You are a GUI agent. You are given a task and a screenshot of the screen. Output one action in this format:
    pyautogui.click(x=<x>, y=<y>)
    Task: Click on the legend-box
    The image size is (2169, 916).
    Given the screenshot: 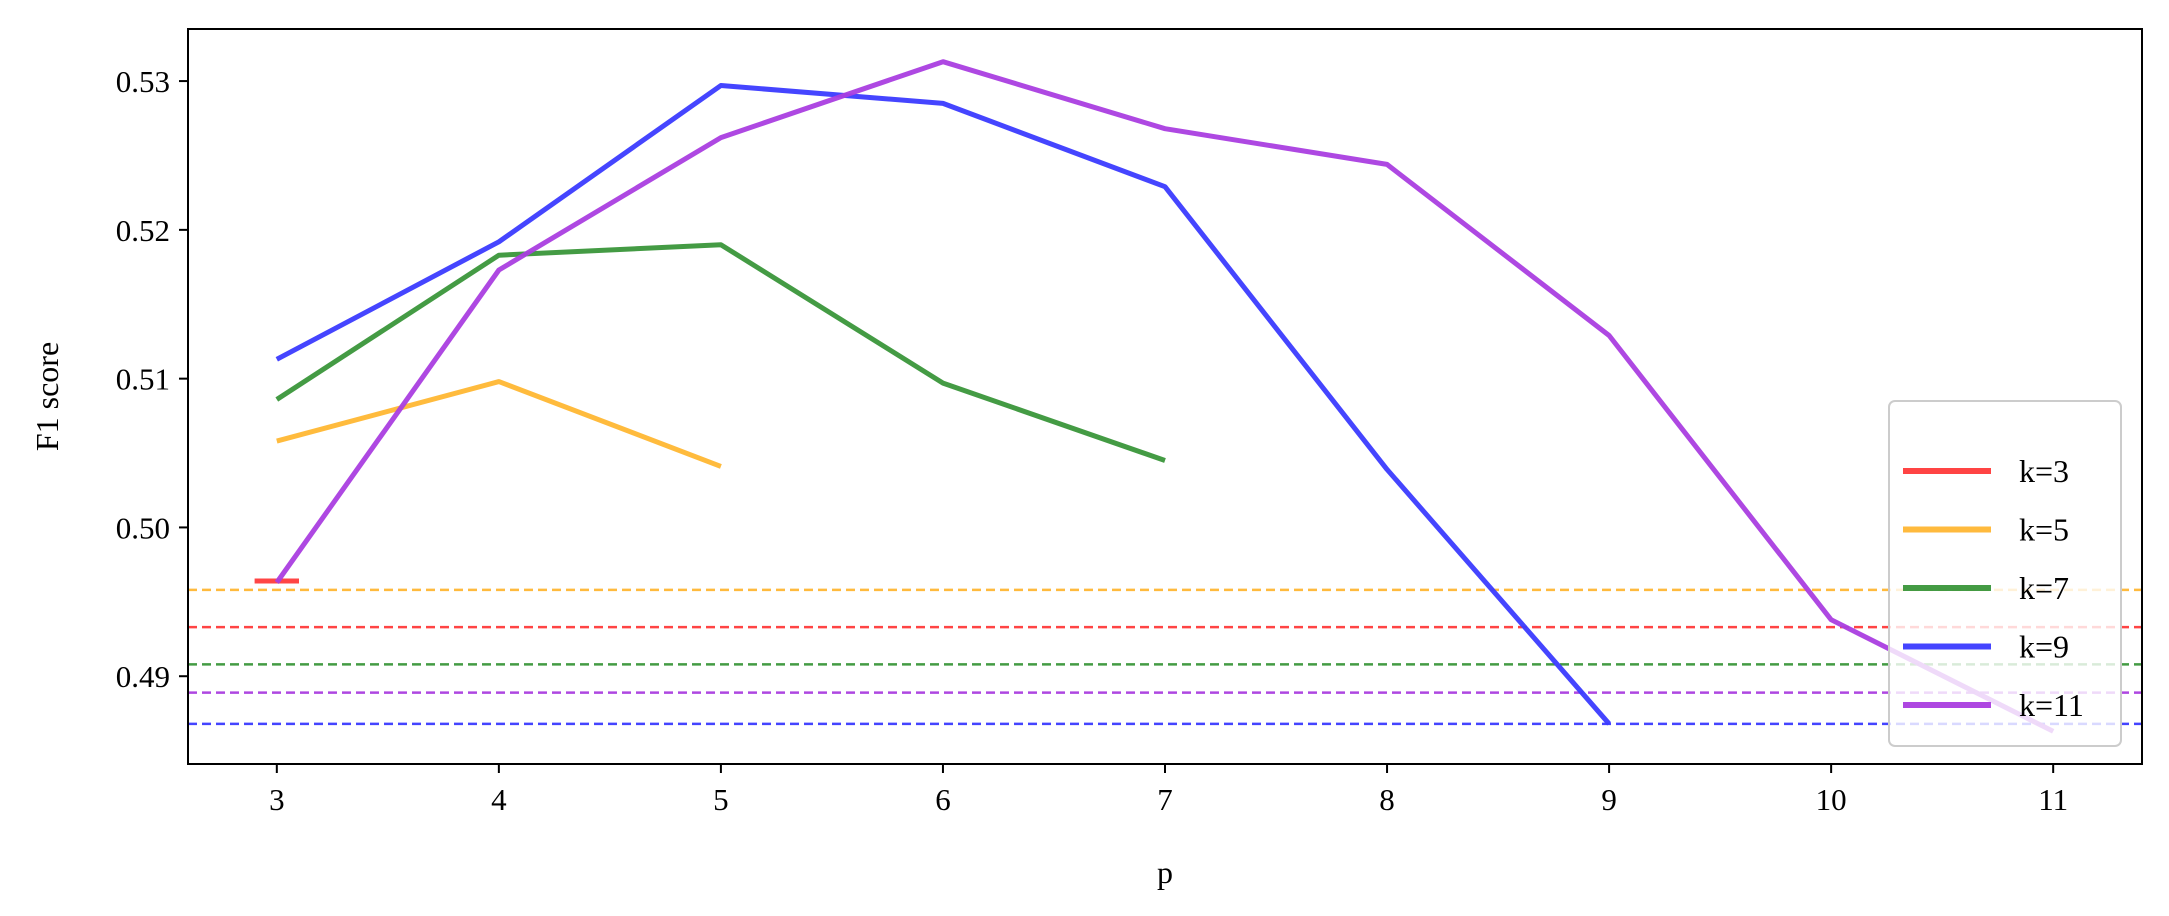 What is the action you would take?
    pyautogui.click(x=2005, y=573)
    